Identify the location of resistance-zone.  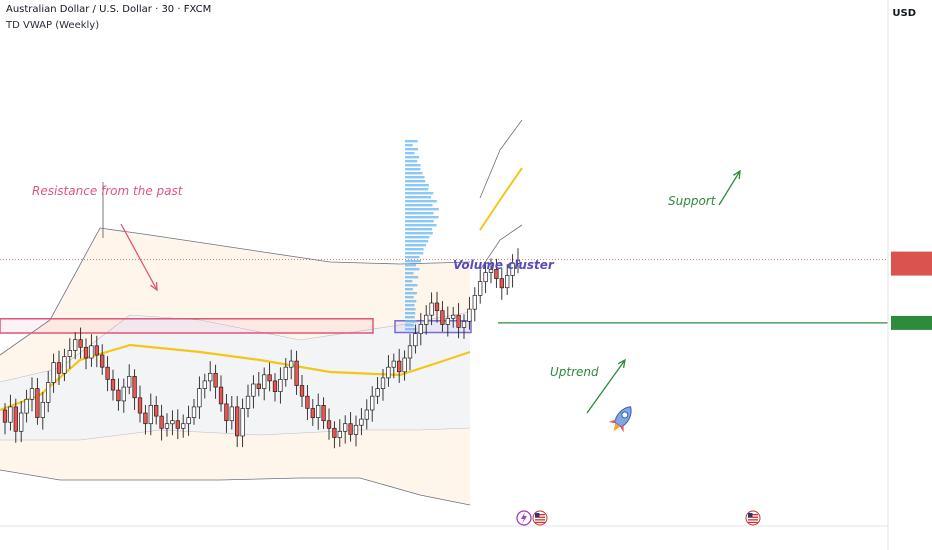
(187, 326).